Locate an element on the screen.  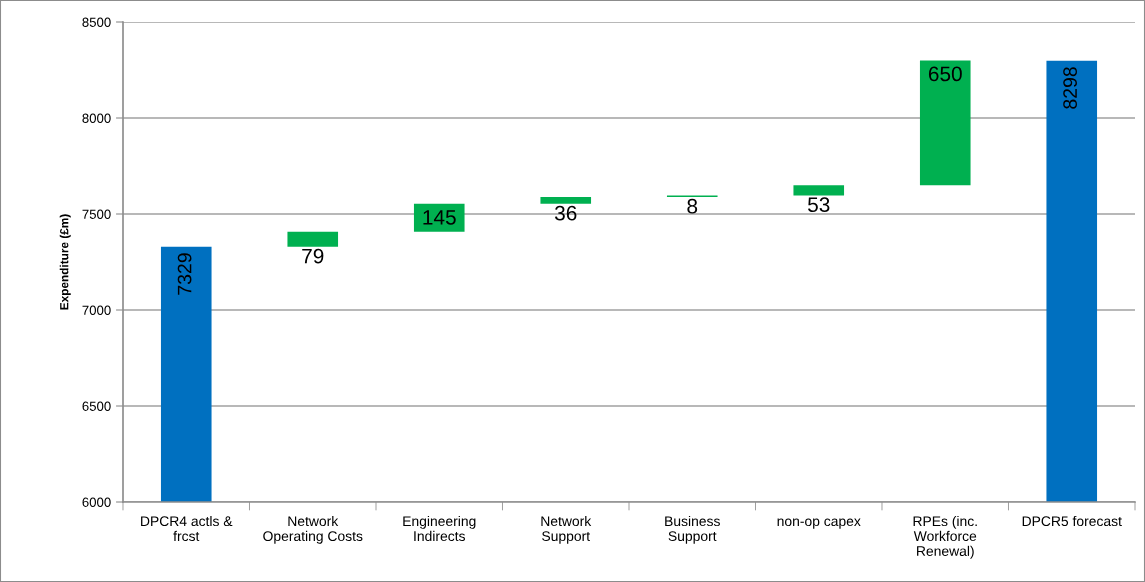
data-label: 145 is located at coordinates (439, 217).